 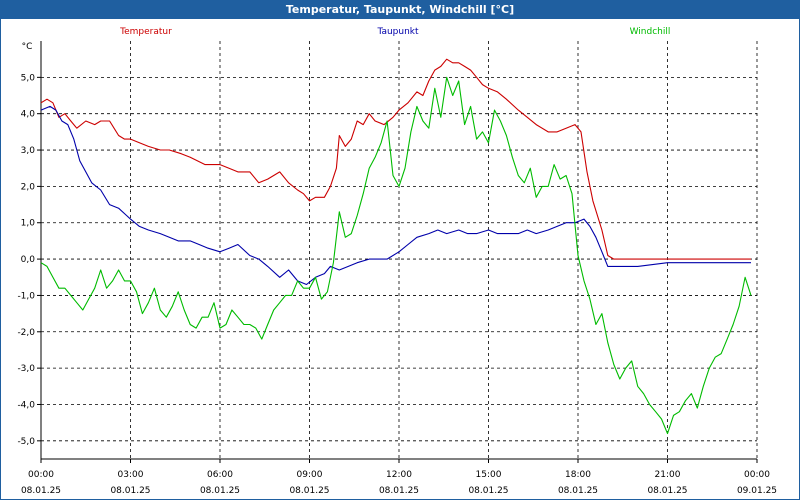 I want to click on y-tick-label: -5,0, so click(x=26, y=442).